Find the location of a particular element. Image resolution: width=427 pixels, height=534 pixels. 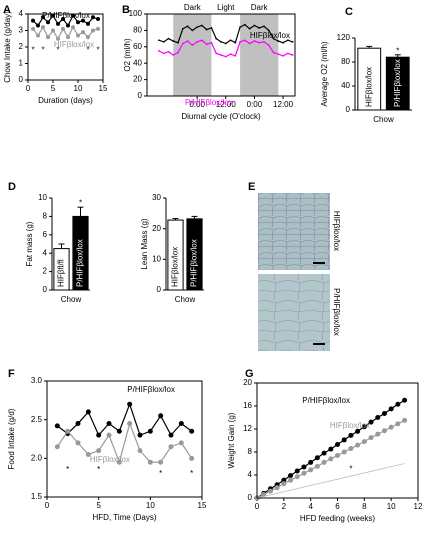

series-line is located at coordinates (330, 481).